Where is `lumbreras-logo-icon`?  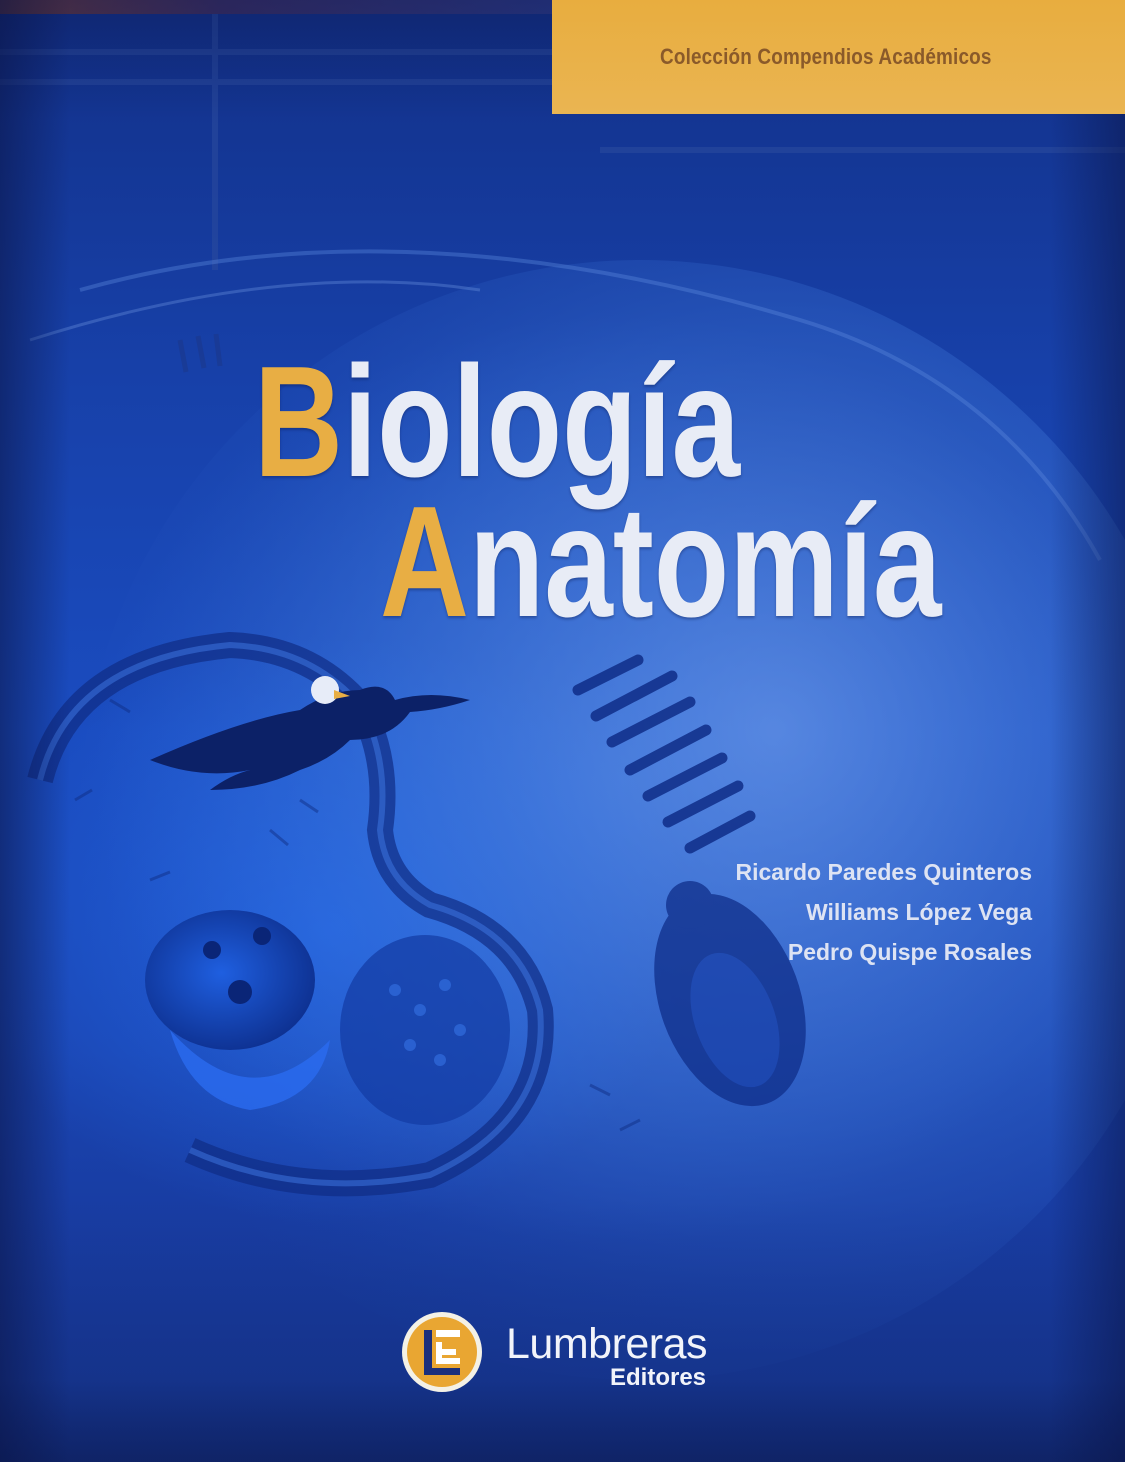
lumbreras-logo-icon is located at coordinates (442, 1352).